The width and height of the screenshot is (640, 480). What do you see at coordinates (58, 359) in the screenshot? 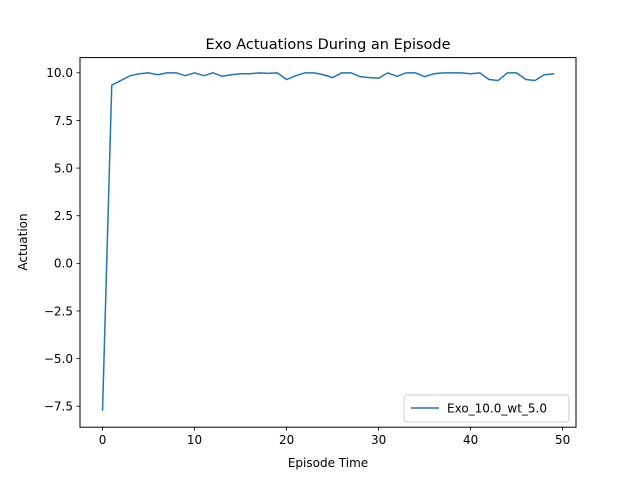
I see `y-tick-label: −5.0` at bounding box center [58, 359].